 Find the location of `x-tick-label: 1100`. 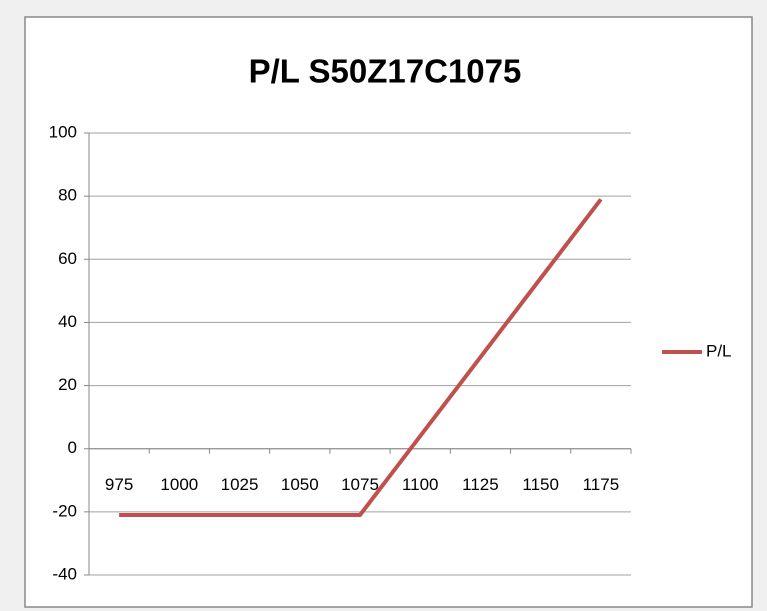

x-tick-label: 1100 is located at coordinates (420, 484).